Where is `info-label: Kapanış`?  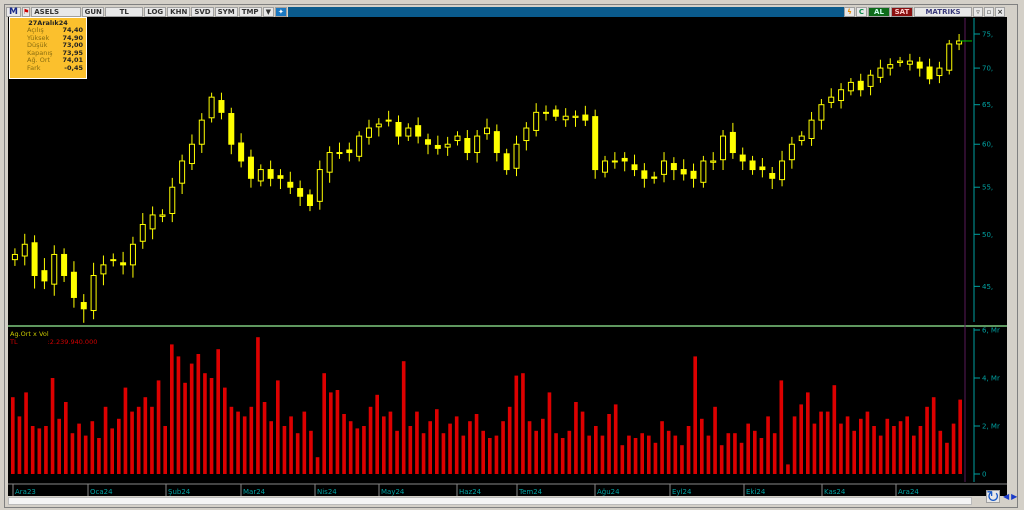 info-label: Kapanış is located at coordinates (40, 52).